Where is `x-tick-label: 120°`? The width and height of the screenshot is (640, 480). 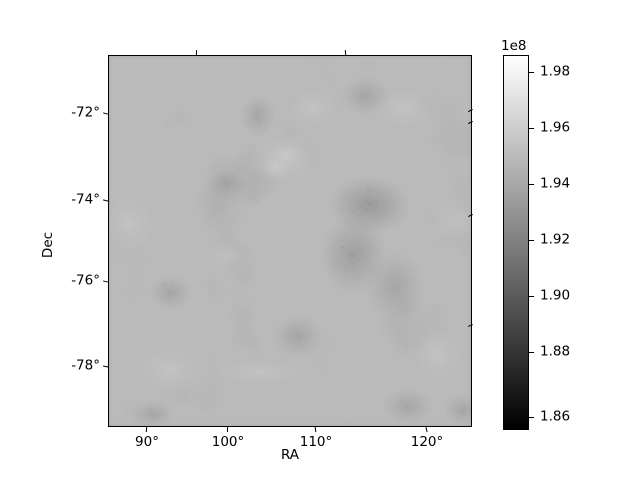 x-tick-label: 120° is located at coordinates (427, 442).